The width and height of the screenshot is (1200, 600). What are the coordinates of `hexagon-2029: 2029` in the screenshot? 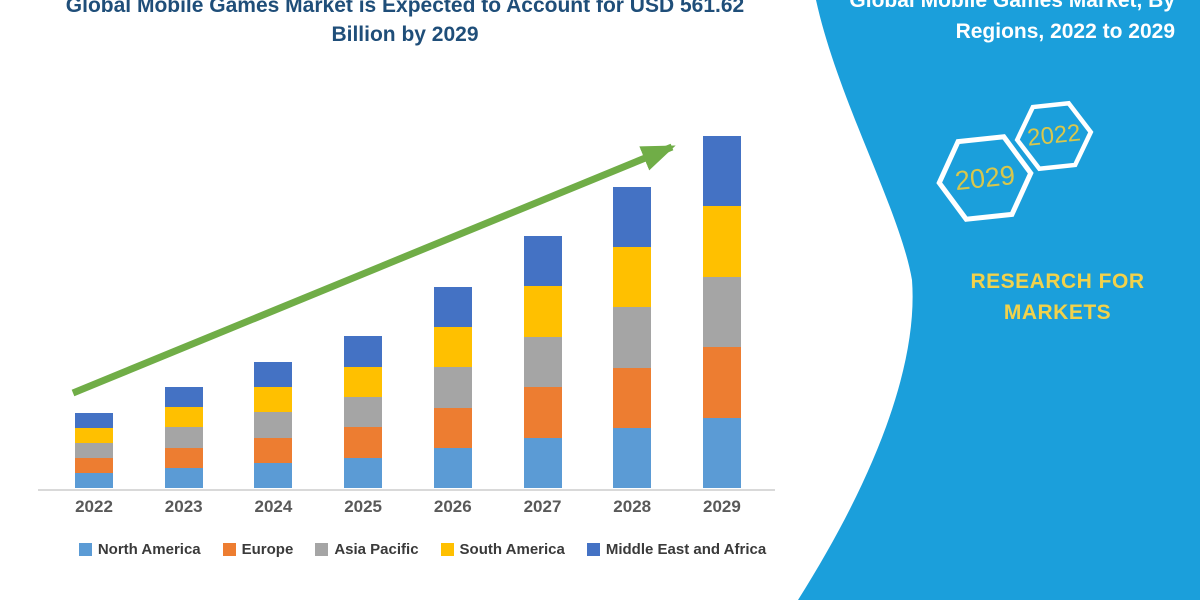 It's located at (985, 177).